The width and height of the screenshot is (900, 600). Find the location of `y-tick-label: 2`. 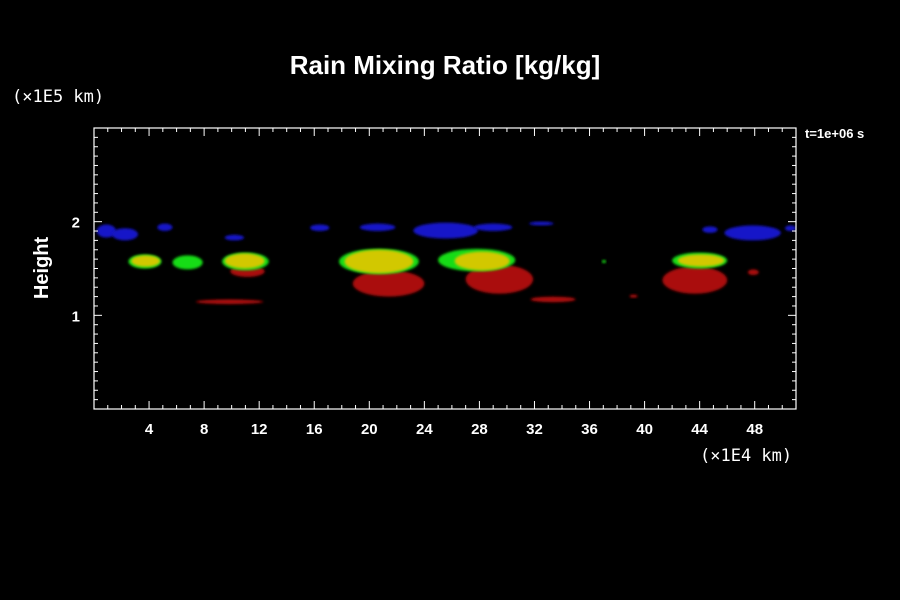

y-tick-label: 2 is located at coordinates (76, 223).